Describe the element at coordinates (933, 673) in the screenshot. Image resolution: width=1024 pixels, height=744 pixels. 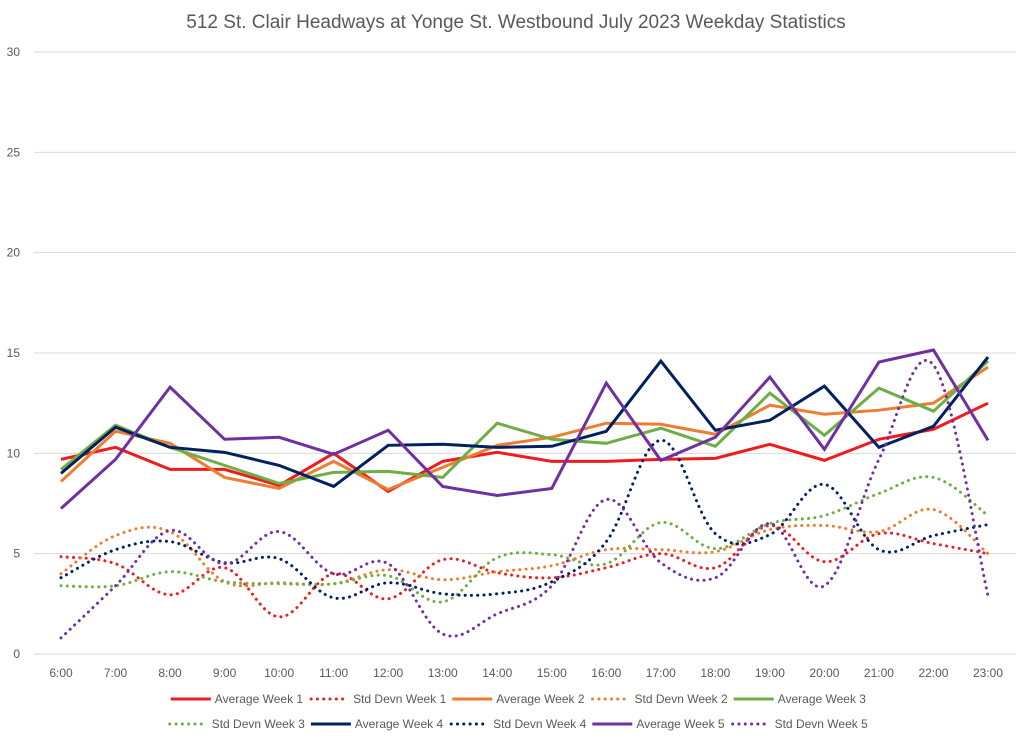
I see `x-tick-label: 22:00` at that location.